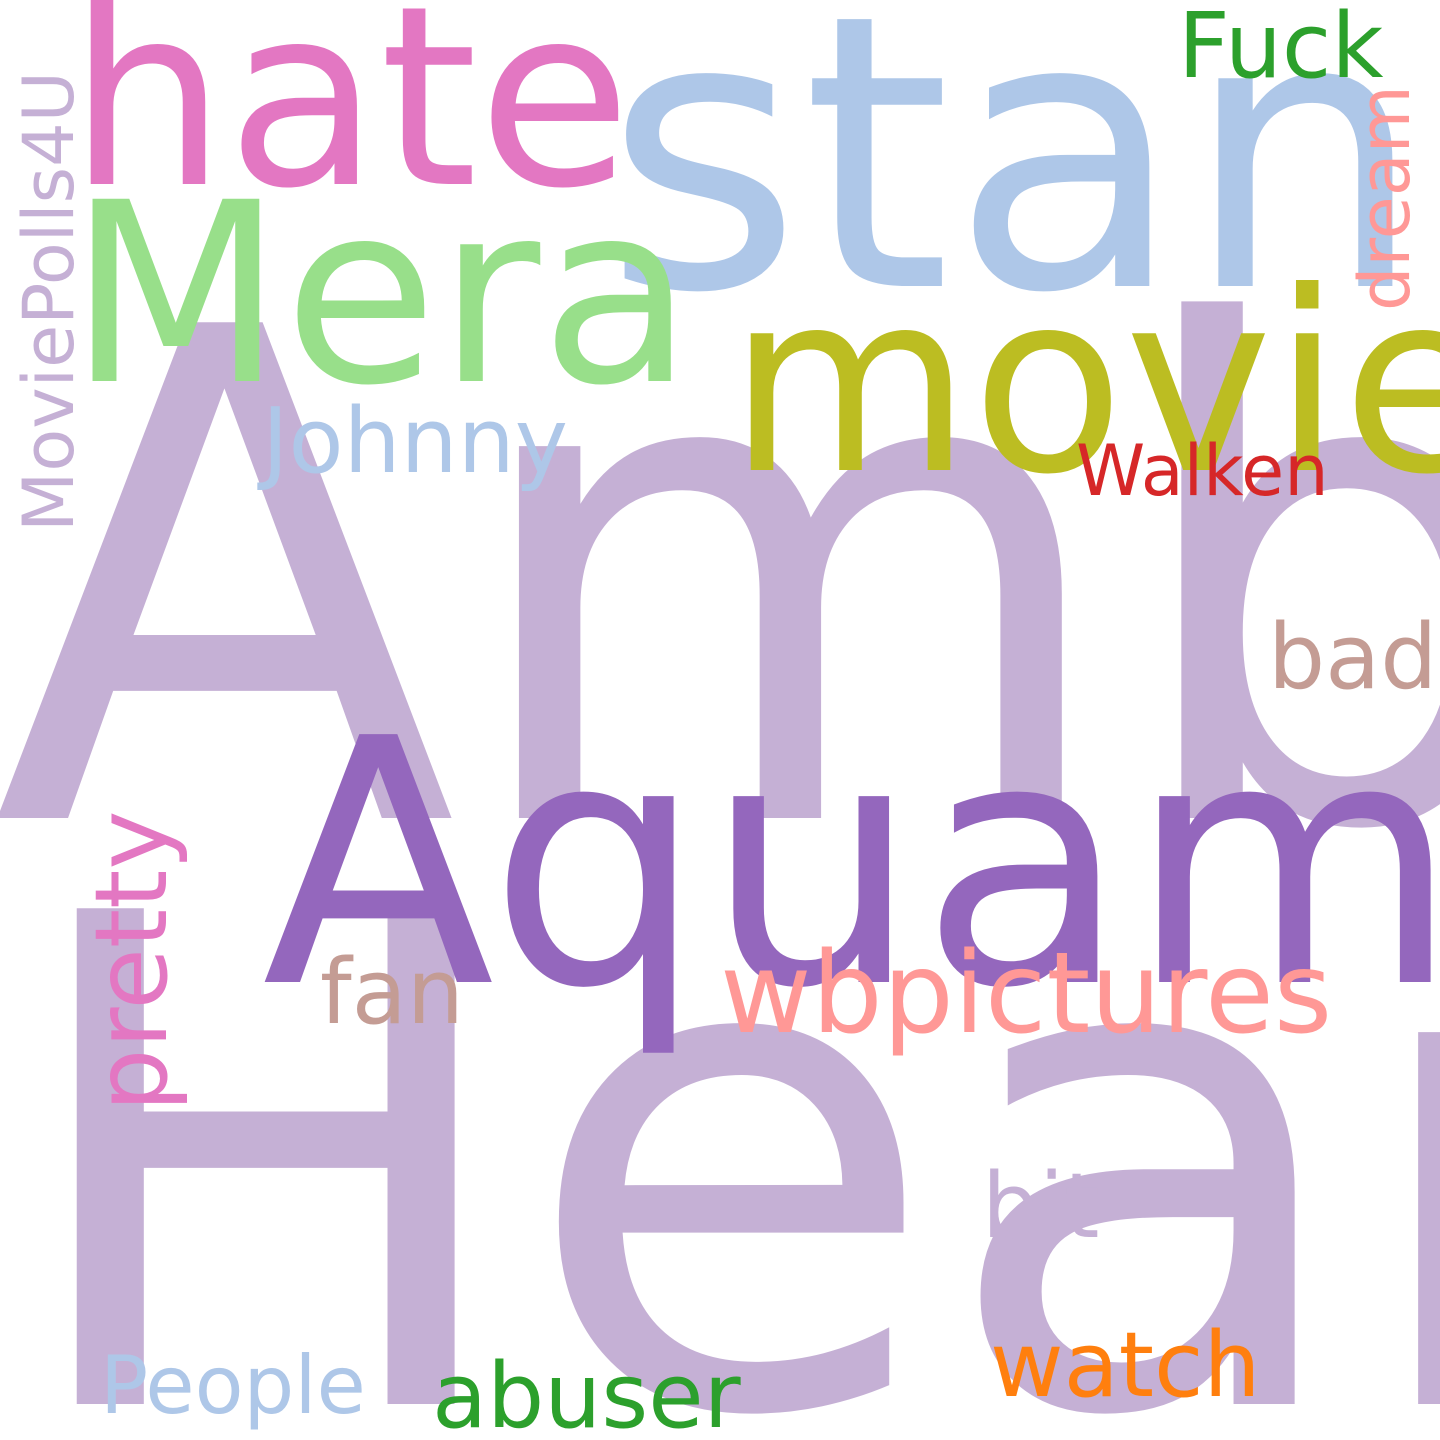  I want to click on word-walken: Walken, so click(1202, 471).